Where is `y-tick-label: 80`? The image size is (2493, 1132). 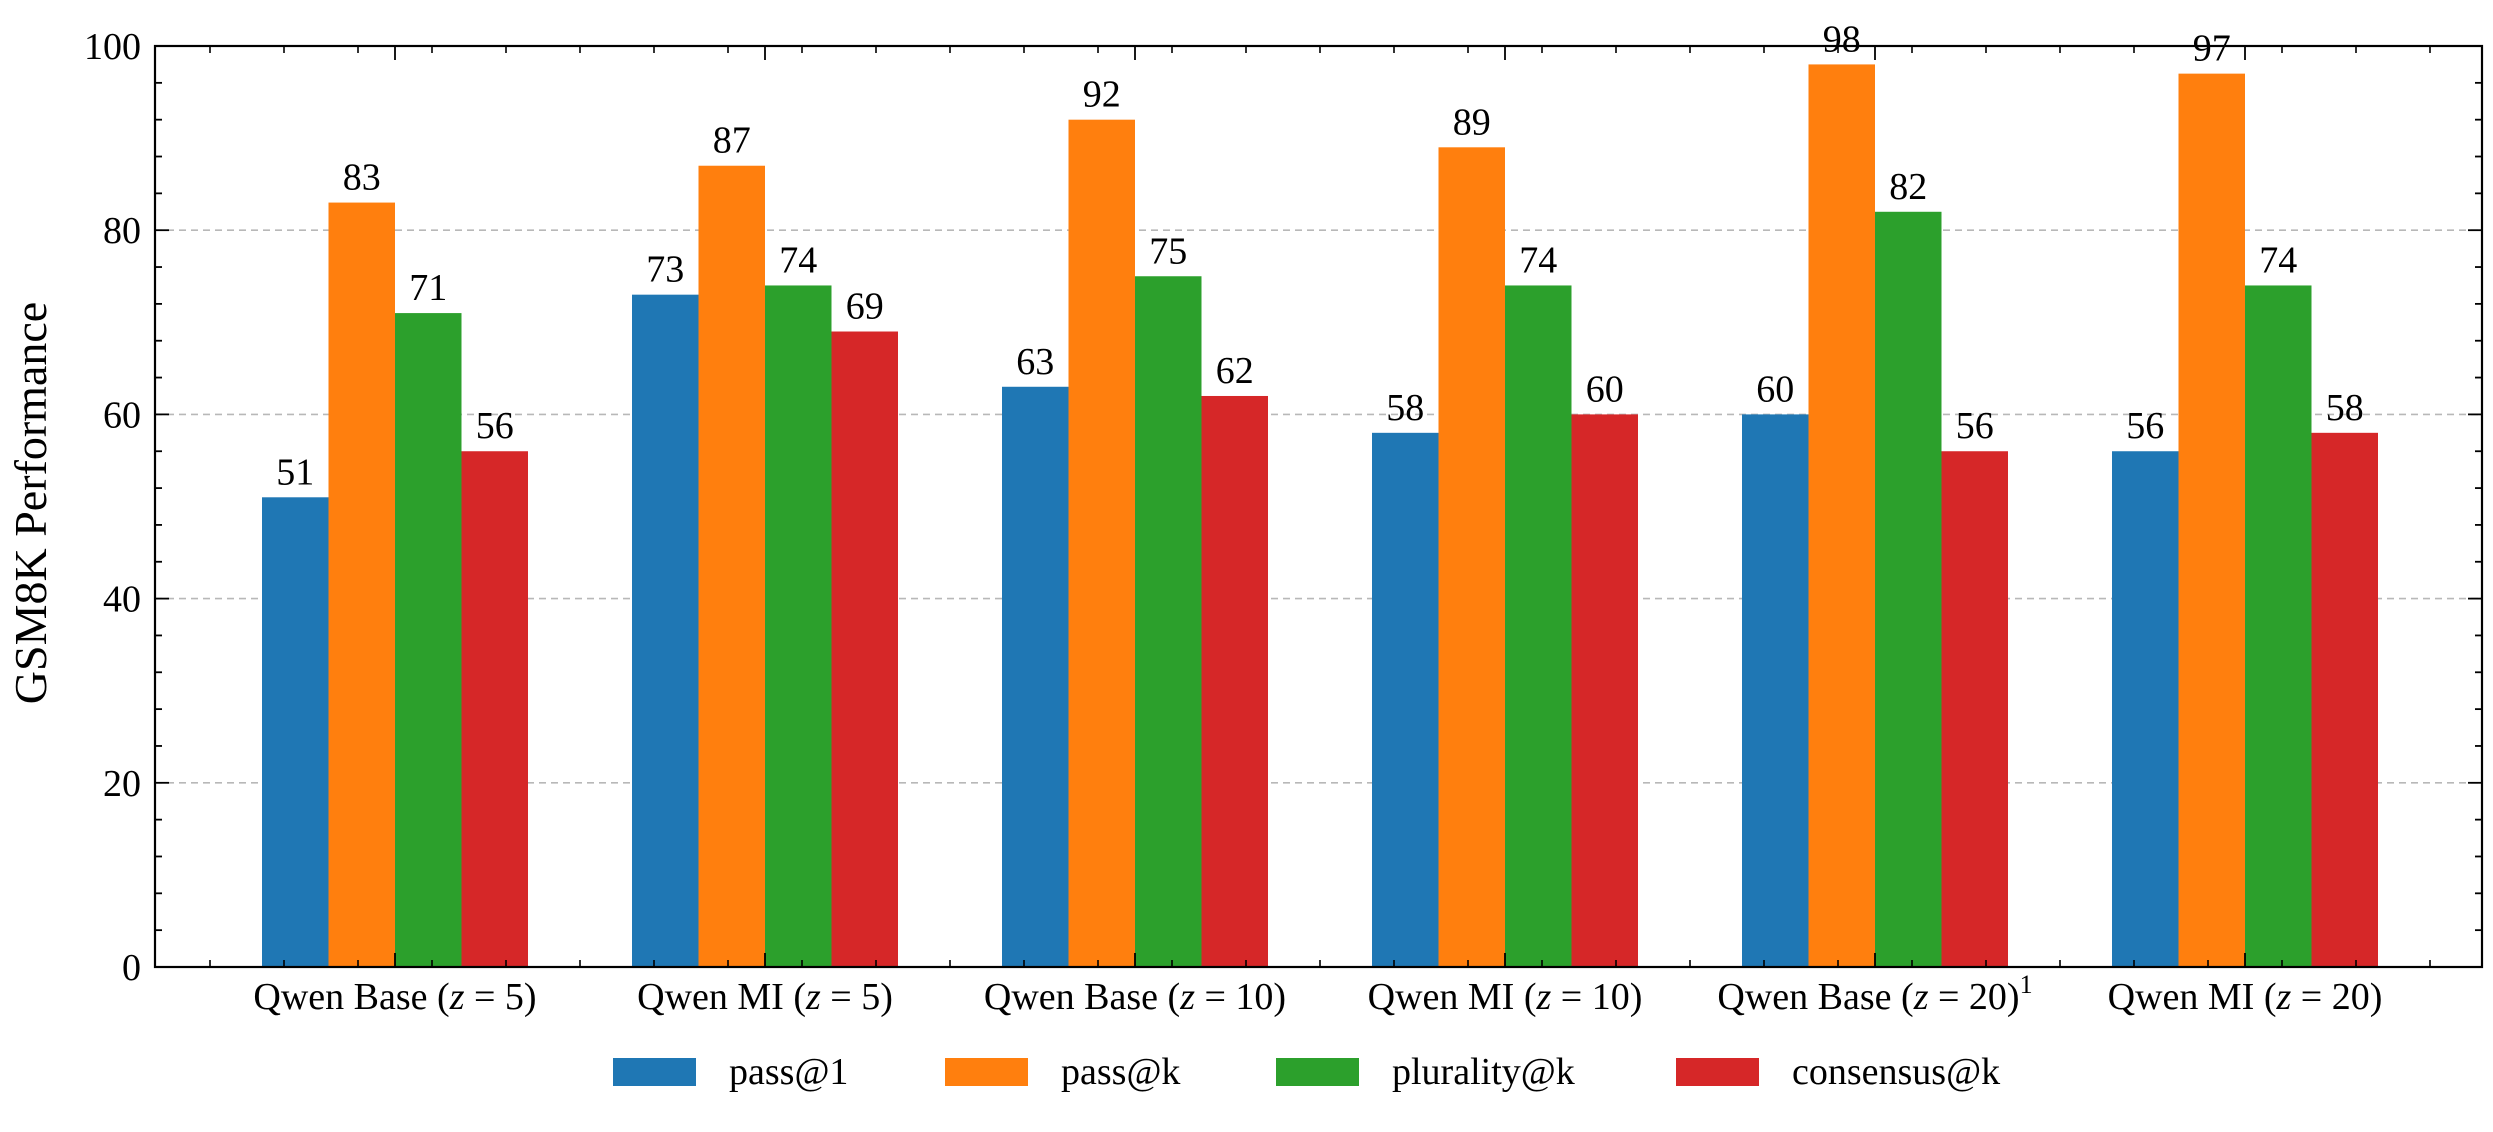 y-tick-label: 80 is located at coordinates (122, 231).